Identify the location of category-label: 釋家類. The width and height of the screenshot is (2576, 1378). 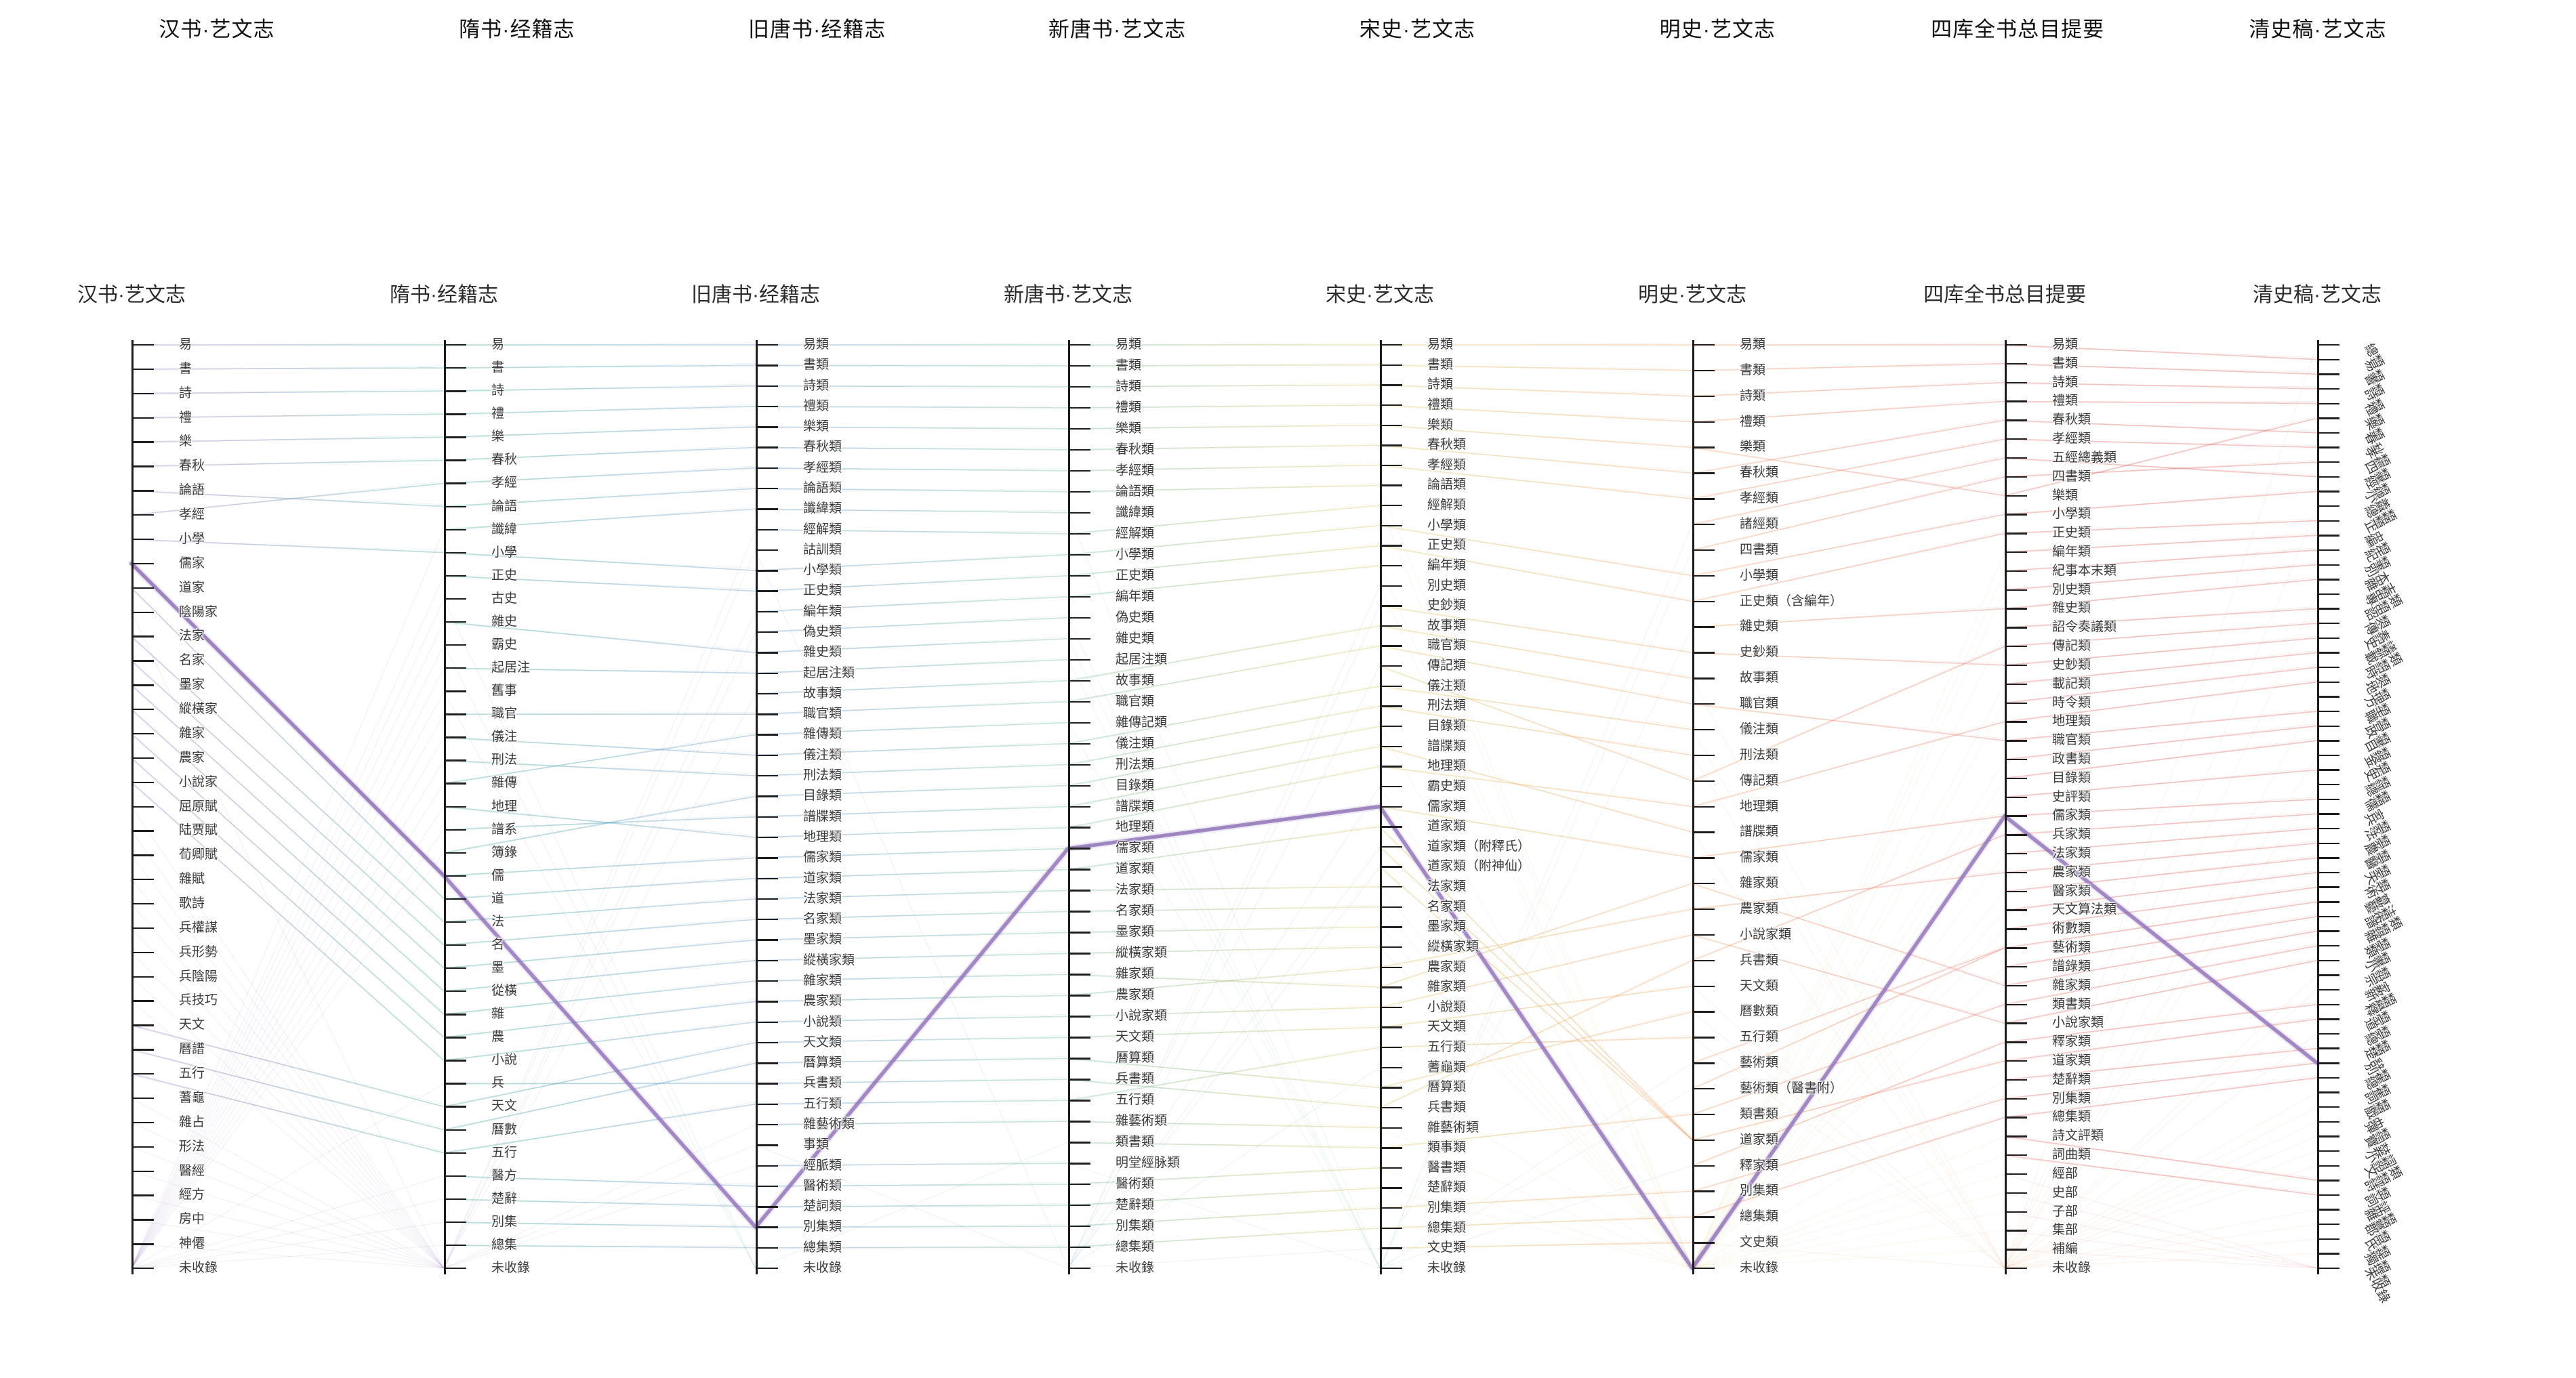
(1760, 1165).